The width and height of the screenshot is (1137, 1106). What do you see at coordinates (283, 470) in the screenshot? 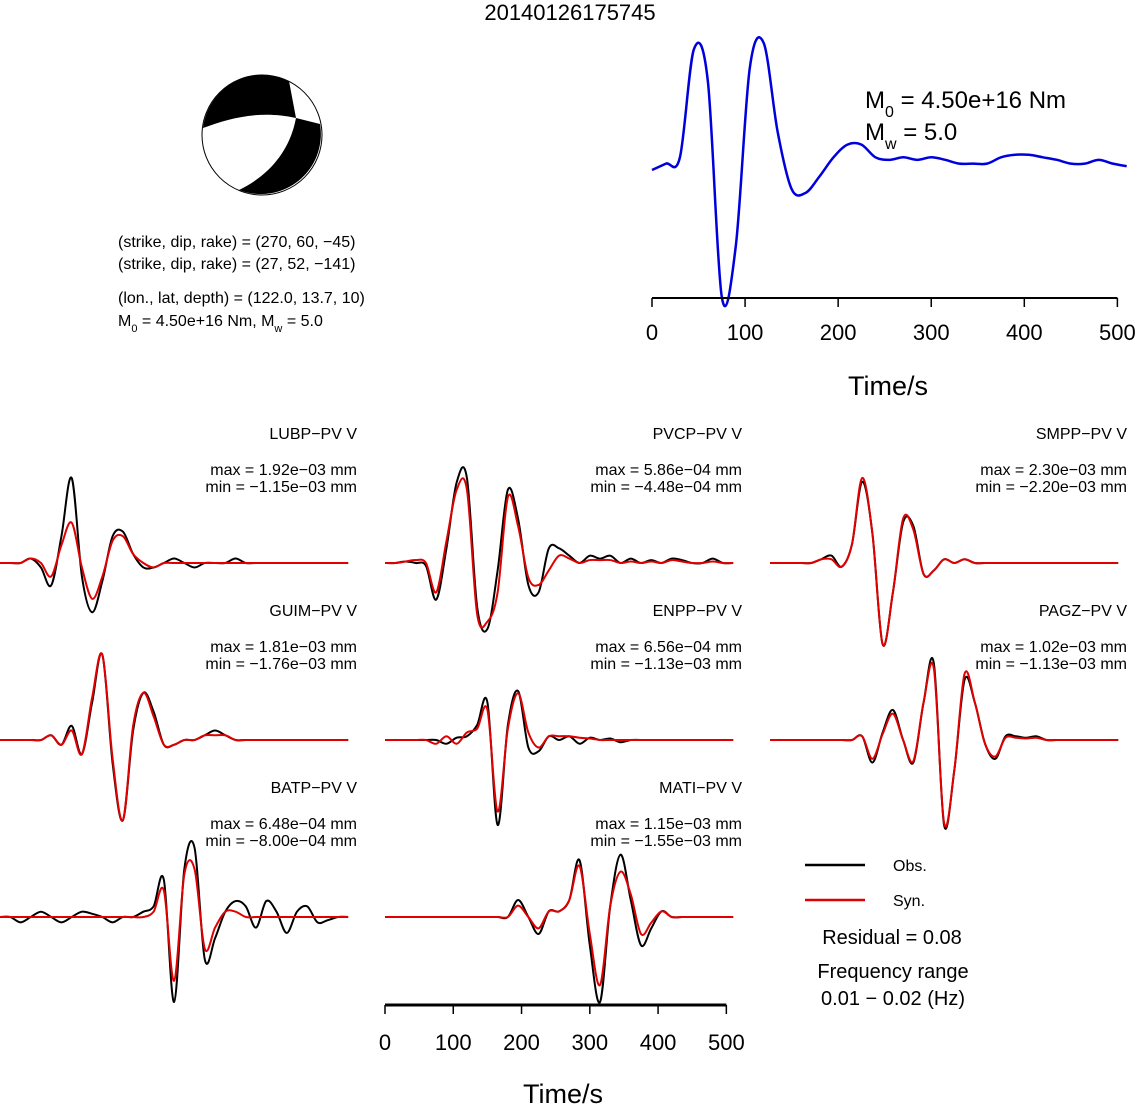
I see `max-label: max = 1.92e−03 mm` at bounding box center [283, 470].